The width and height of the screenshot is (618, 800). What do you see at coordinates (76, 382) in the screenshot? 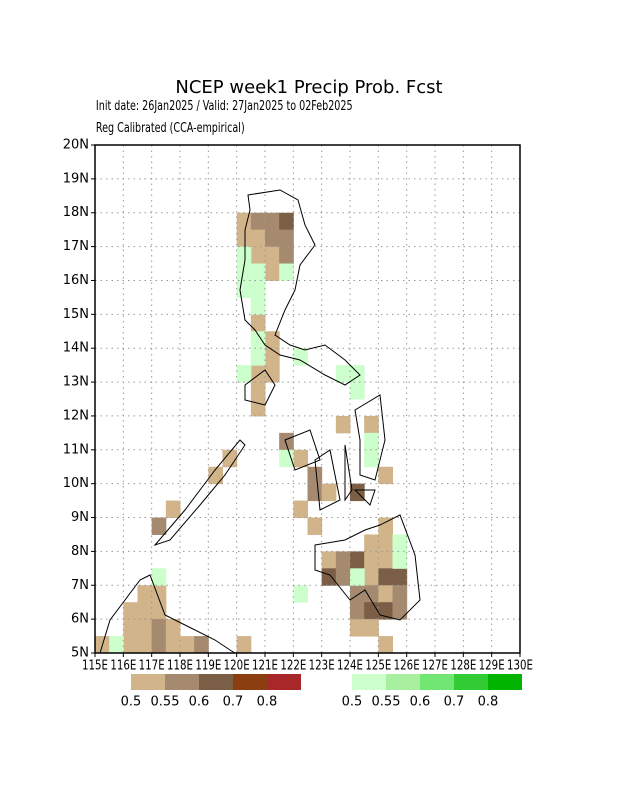
I see `y-tick-label: 13N` at bounding box center [76, 382].